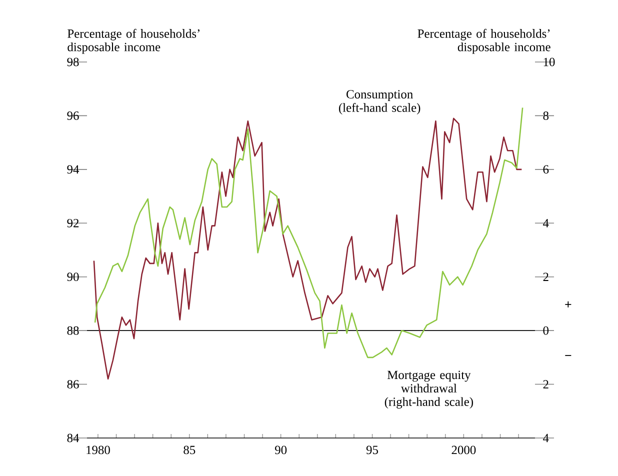  I want to click on y2-tick-label: 6, so click(546, 169).